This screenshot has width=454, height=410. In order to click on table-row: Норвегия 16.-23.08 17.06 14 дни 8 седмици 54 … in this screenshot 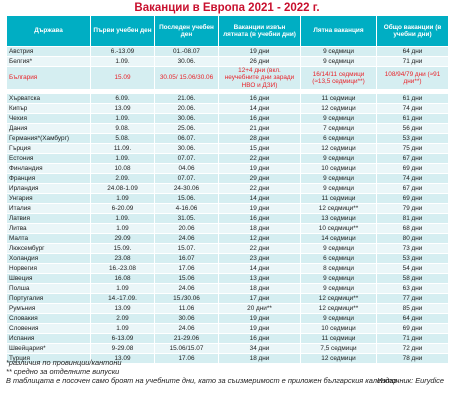, I will do `click(227, 268)`.